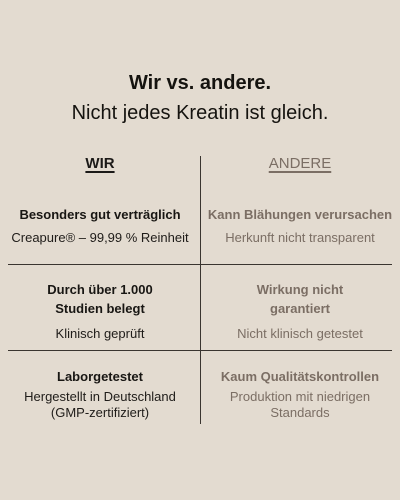  What do you see at coordinates (300, 237) in the screenshot?
I see `row-1-andere-subtitle: Herkunft nicht transparent` at bounding box center [300, 237].